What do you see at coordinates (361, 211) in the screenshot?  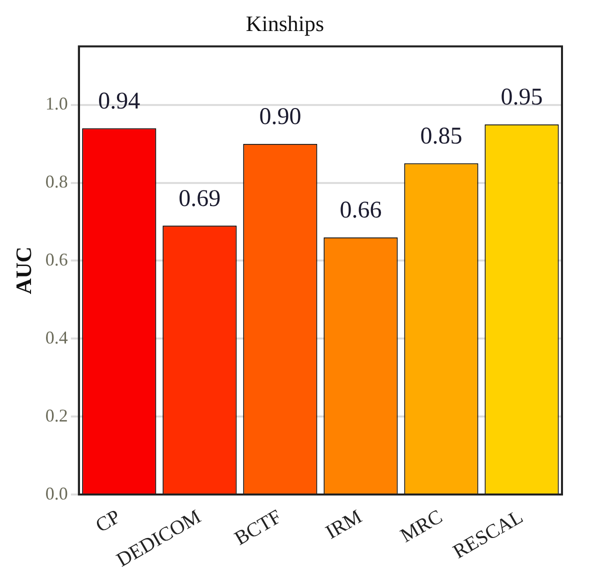 I see `data-label: 0.66` at bounding box center [361, 211].